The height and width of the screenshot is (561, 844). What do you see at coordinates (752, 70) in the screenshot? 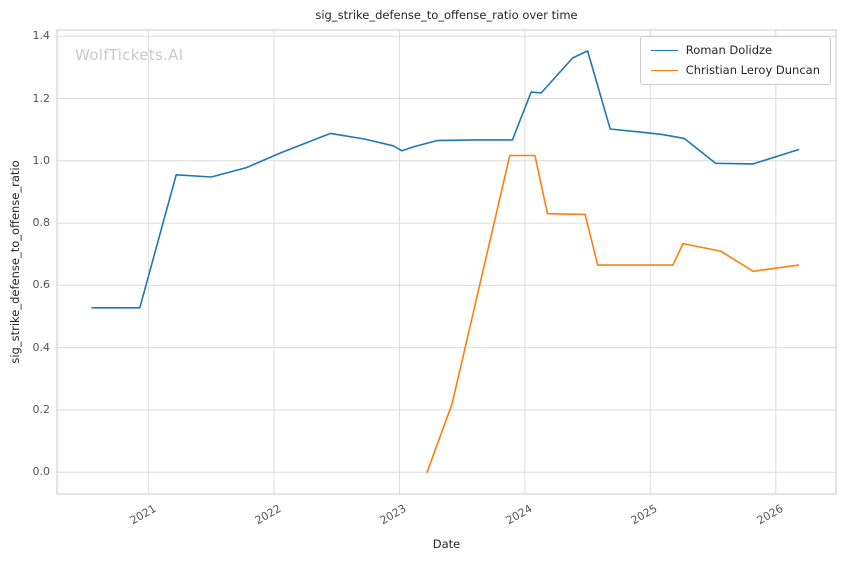
I see `legend-label: Christian Leroy Duncan` at bounding box center [752, 70].